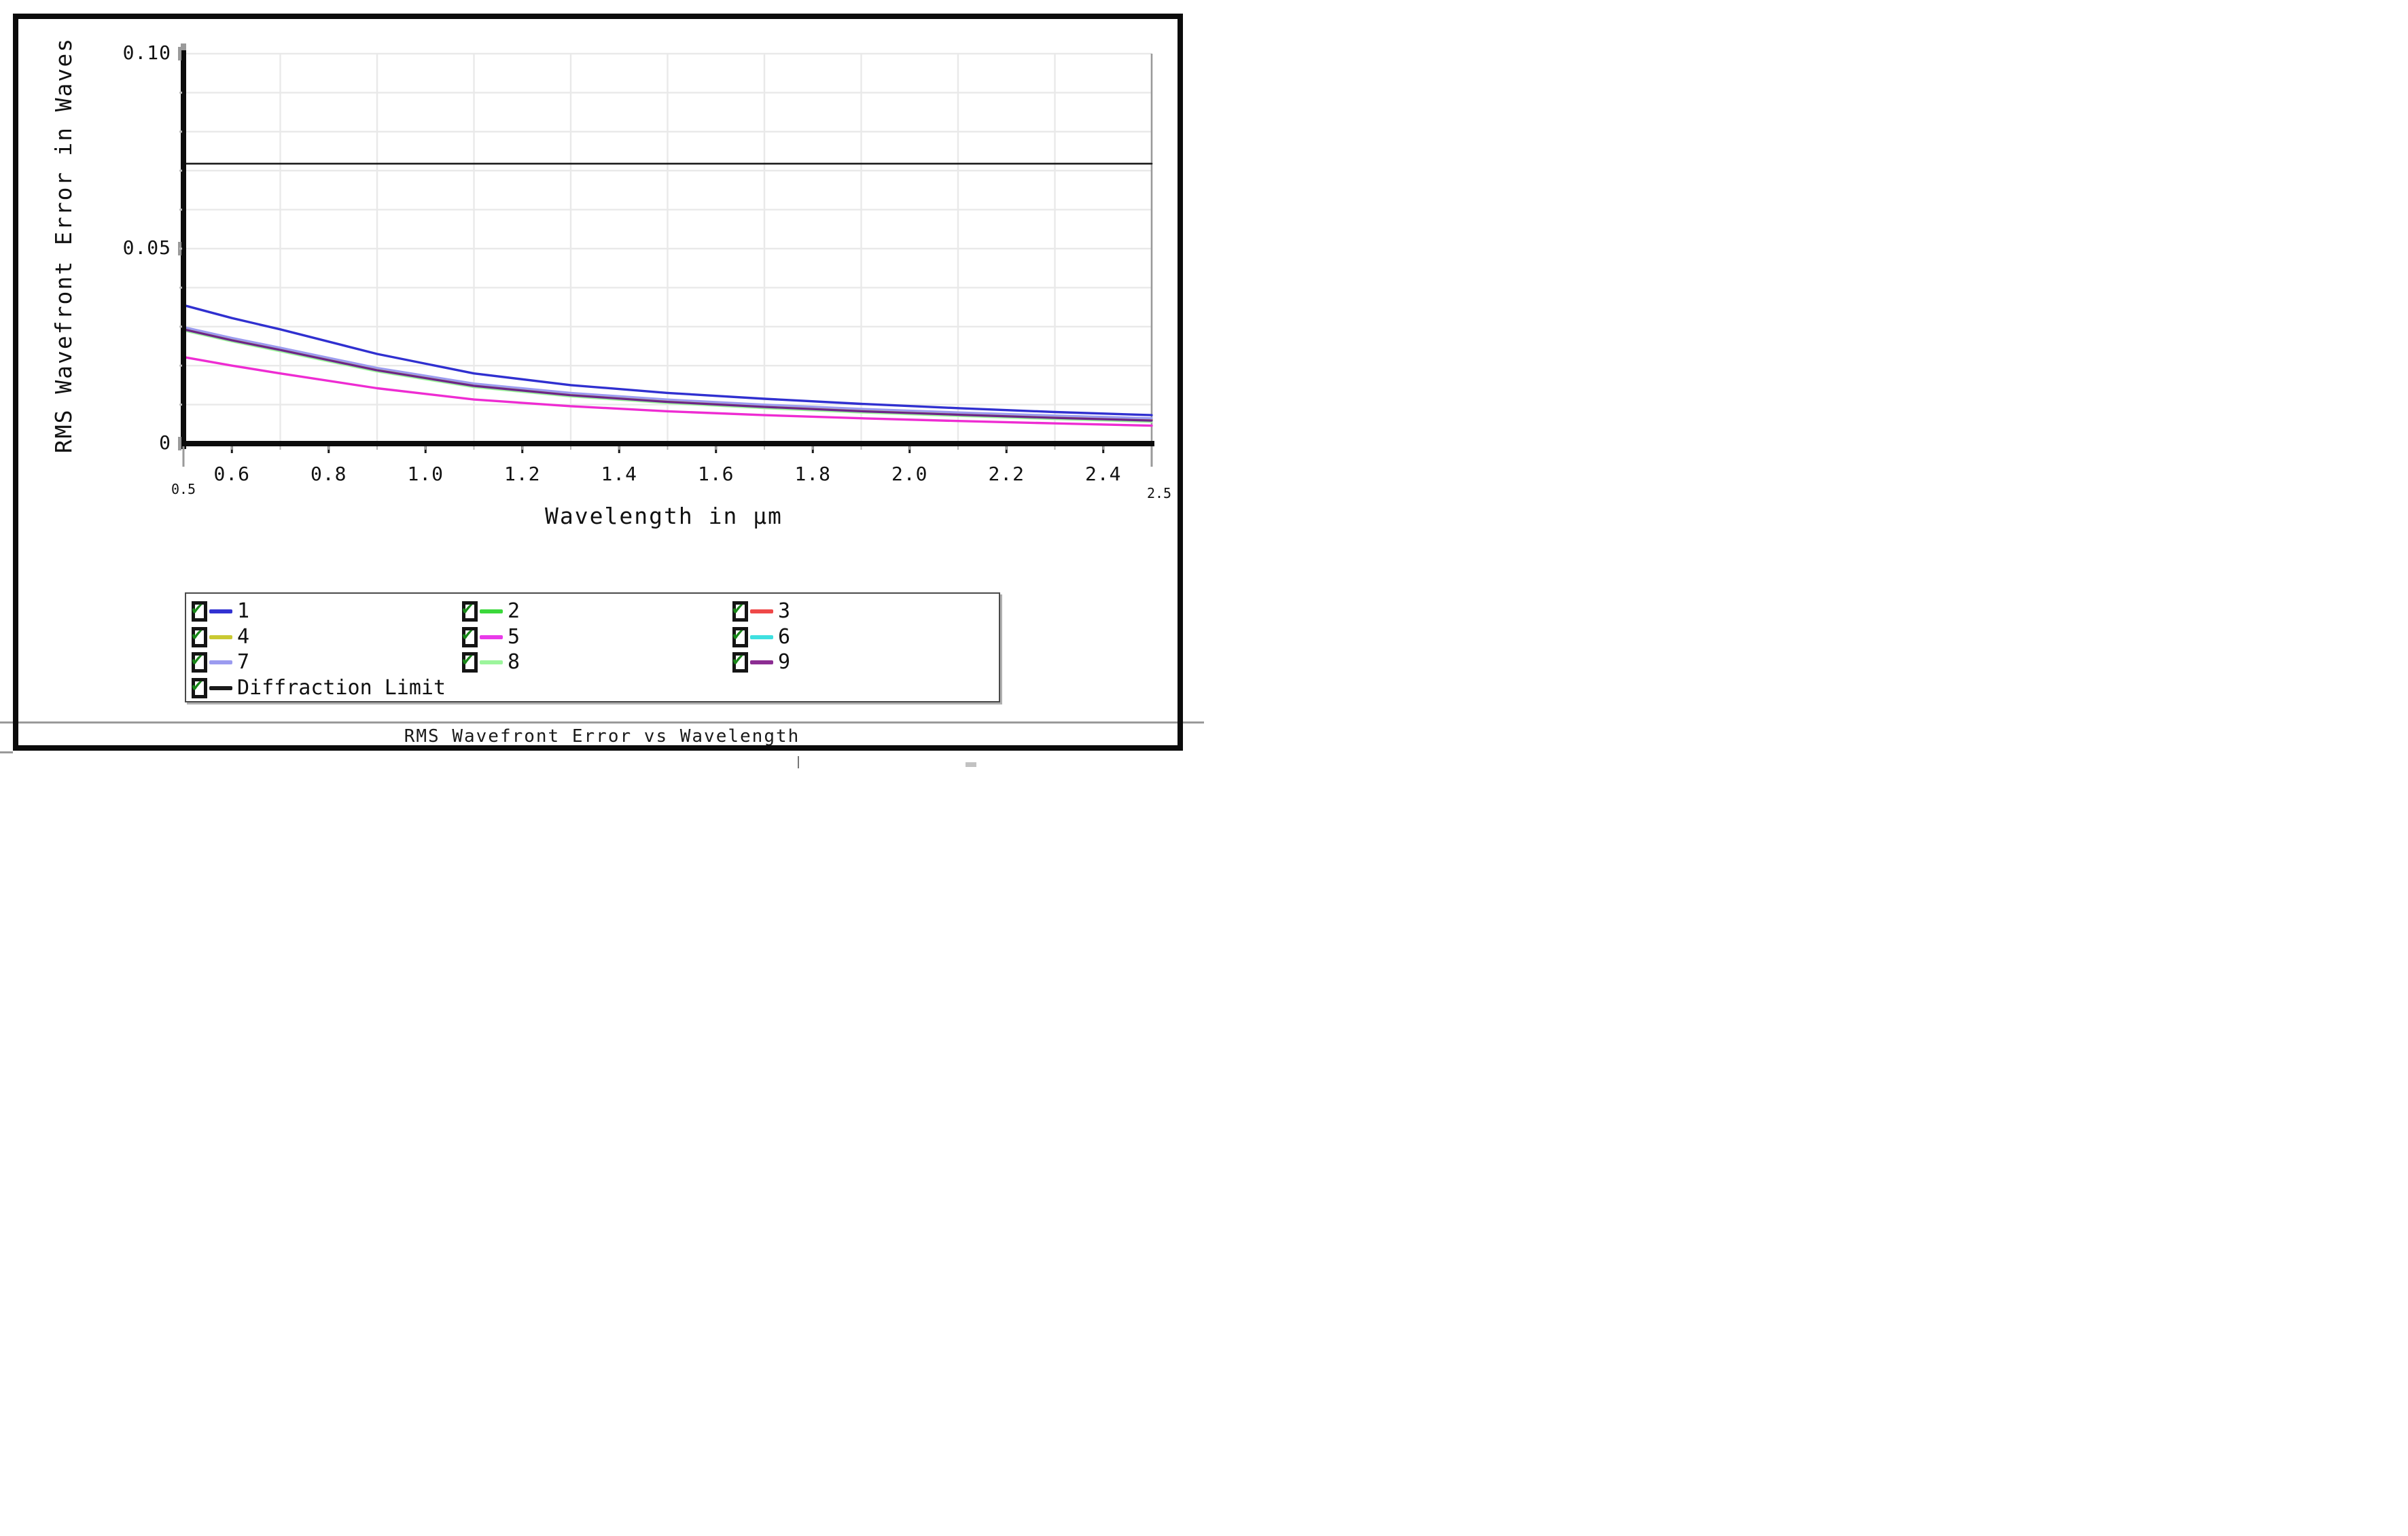  Describe the element at coordinates (243, 611) in the screenshot. I see `legend-label: 1` at that location.